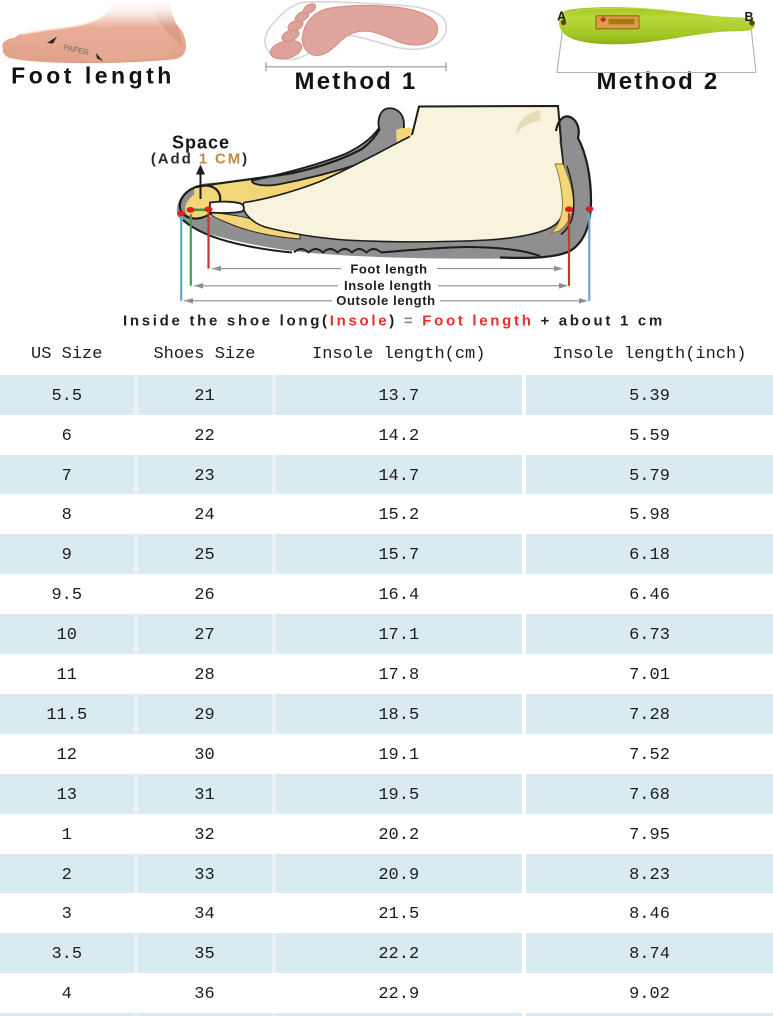  Describe the element at coordinates (388, 285) in the screenshot. I see `svg-text: Insole length` at that location.